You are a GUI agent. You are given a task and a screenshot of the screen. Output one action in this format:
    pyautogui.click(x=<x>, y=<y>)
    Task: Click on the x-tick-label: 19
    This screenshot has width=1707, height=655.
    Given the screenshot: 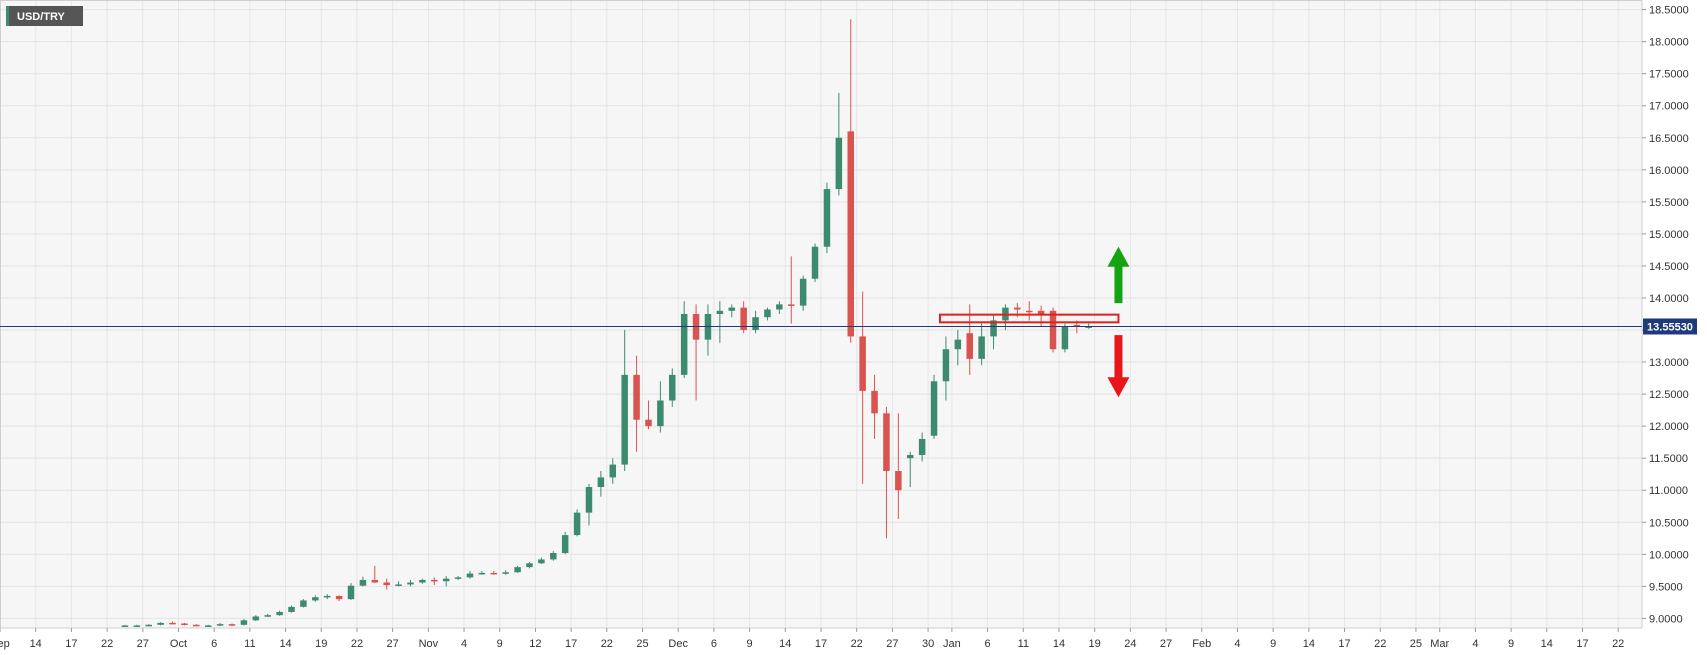 What is the action you would take?
    pyautogui.click(x=1095, y=644)
    